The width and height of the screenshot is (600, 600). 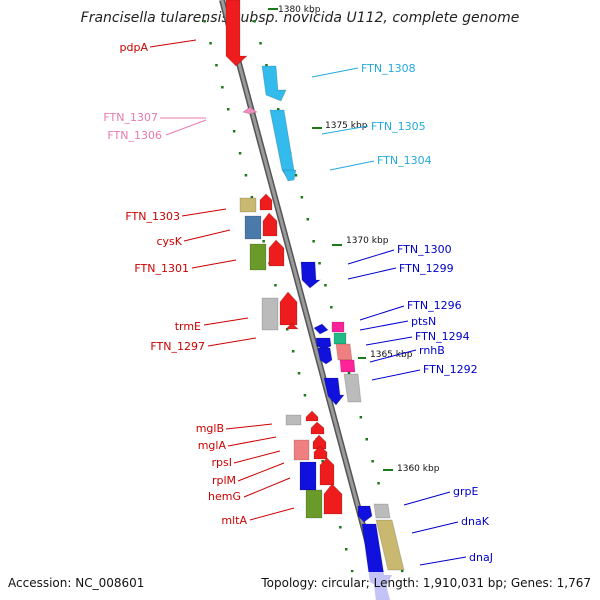 I want to click on gene-block-trmE, so click(x=270, y=314).